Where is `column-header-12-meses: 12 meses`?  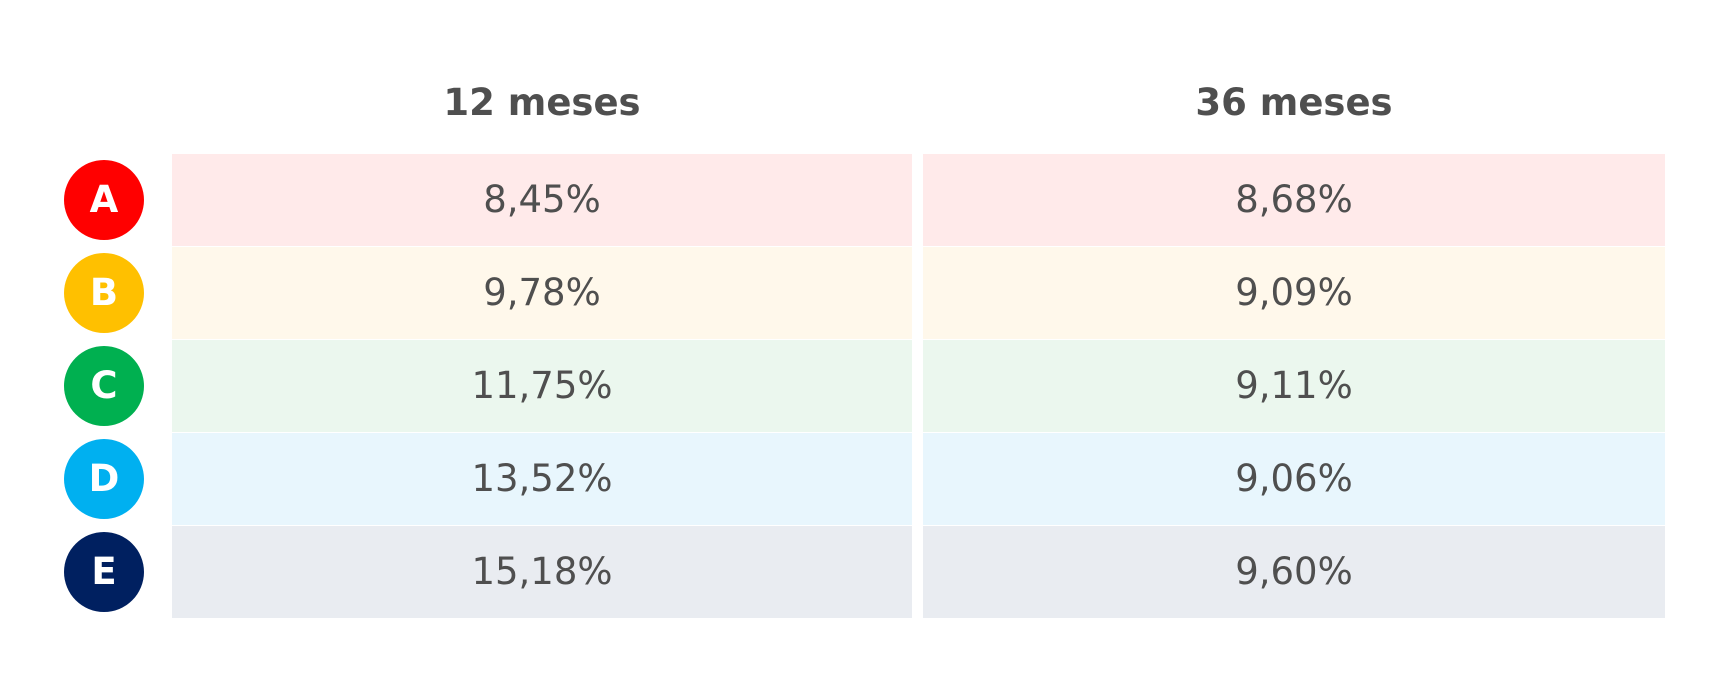 column-header-12-meses: 12 meses is located at coordinates (542, 102).